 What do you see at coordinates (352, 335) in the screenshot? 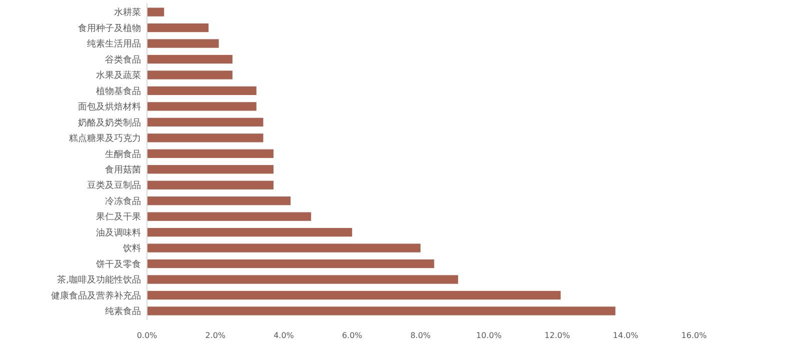
I see `x-tick-label: 6.0%` at bounding box center [352, 335].